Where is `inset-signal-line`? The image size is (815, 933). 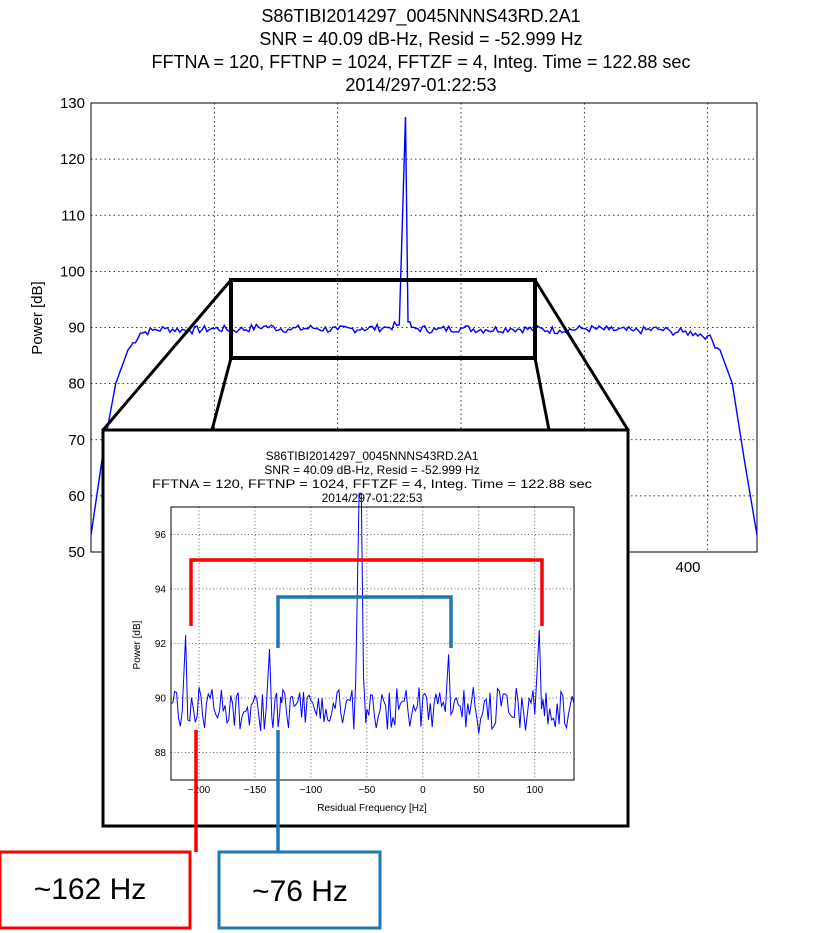 inset-signal-line is located at coordinates (372, 613).